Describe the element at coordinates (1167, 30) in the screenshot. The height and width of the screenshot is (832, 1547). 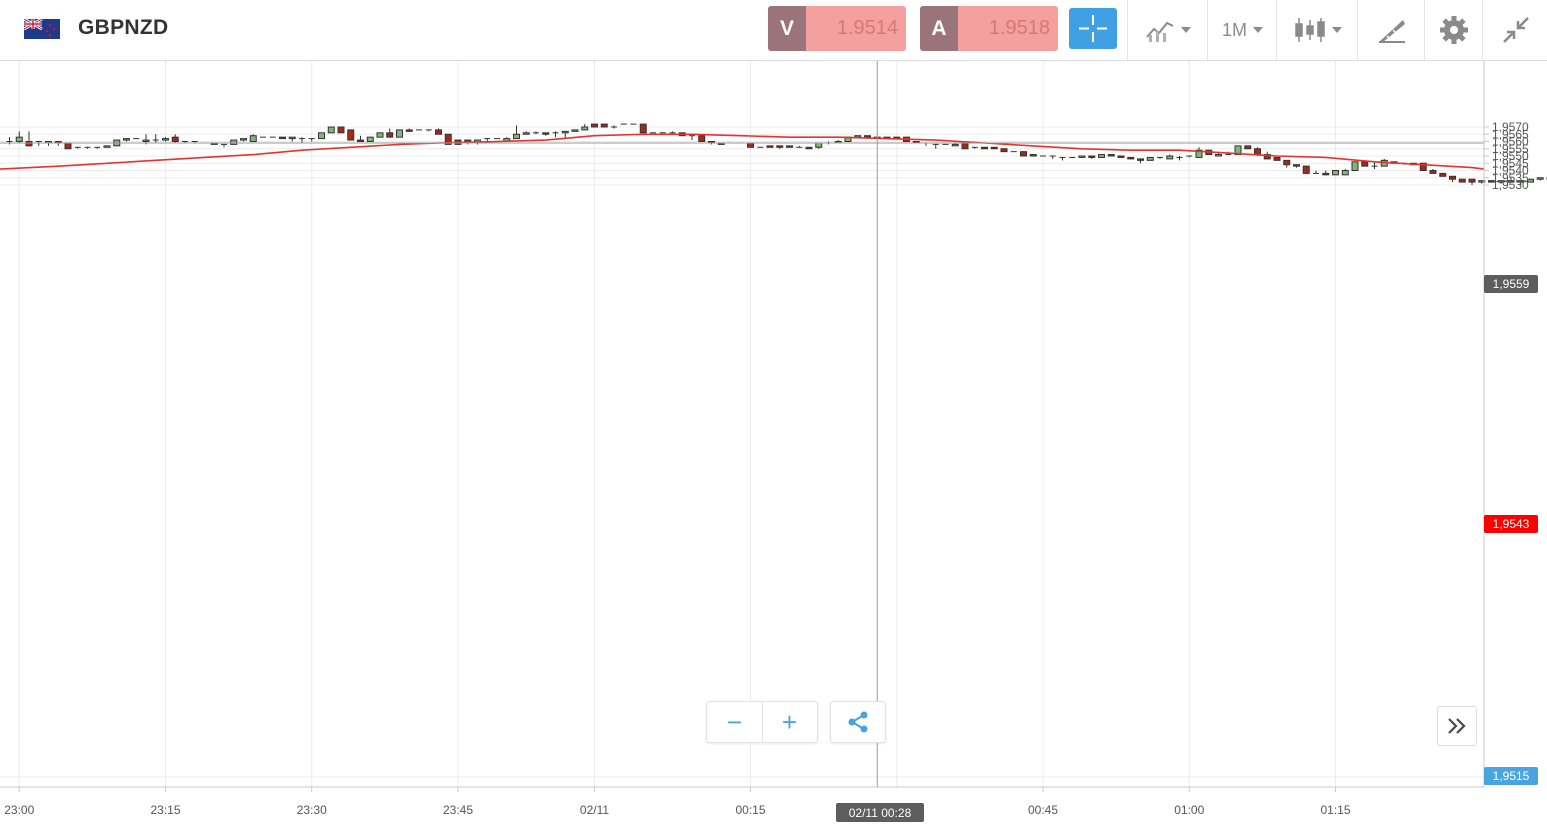
I see `chart-type-dropdown` at that location.